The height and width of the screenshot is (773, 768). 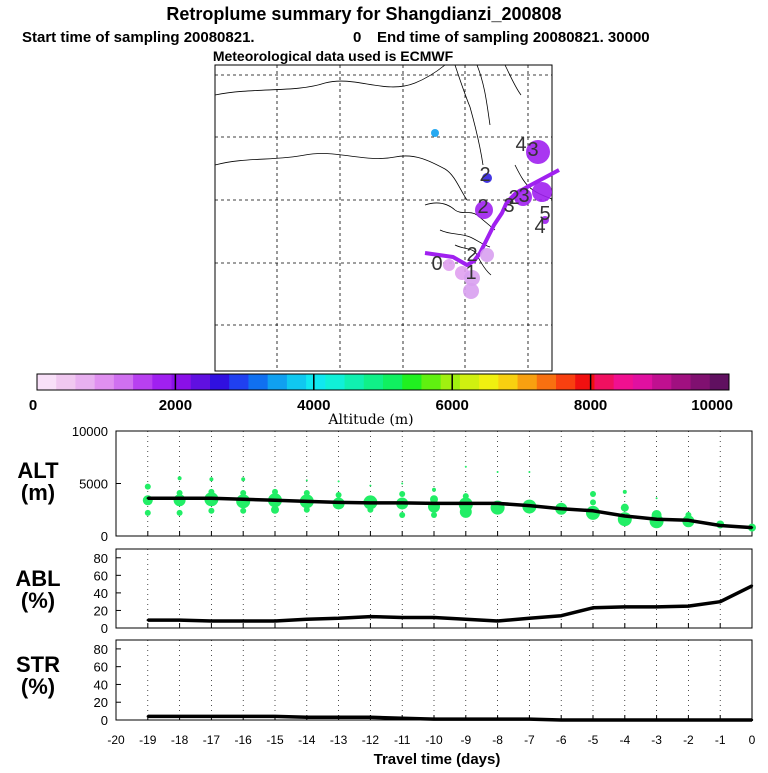 What do you see at coordinates (434, 740) in the screenshot?
I see `x-tick-label: -10` at bounding box center [434, 740].